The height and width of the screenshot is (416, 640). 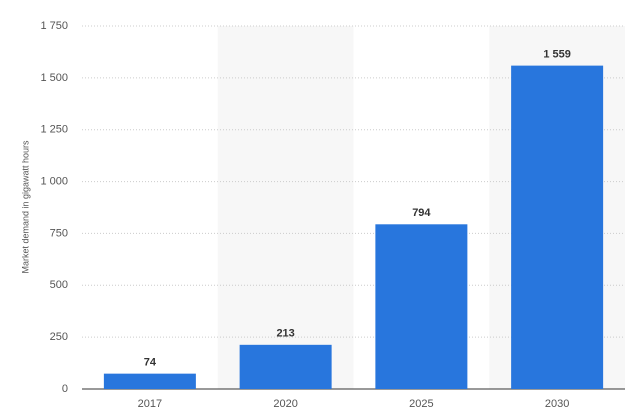 I want to click on y-tick-label: 0, so click(x=65, y=389).